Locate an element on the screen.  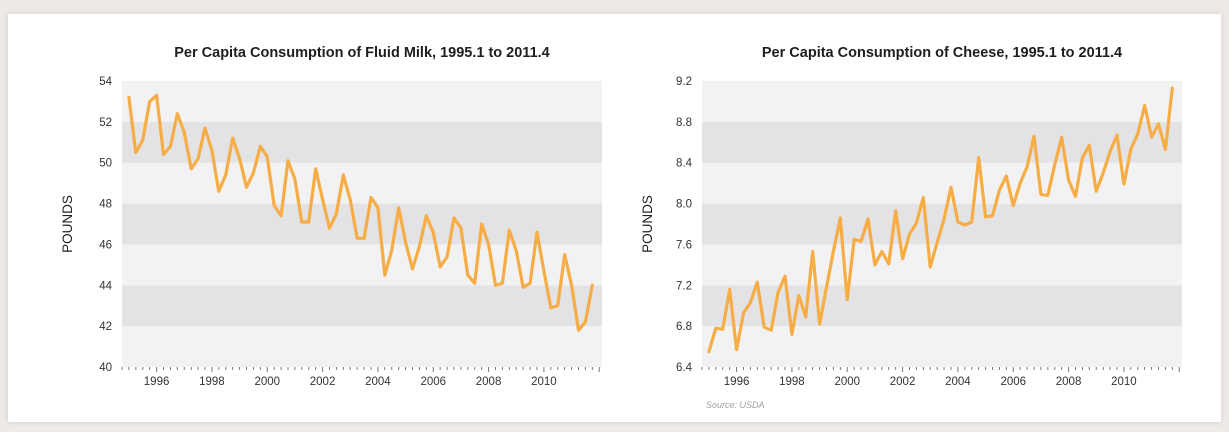
y-tick-label: 44 is located at coordinates (105, 286).